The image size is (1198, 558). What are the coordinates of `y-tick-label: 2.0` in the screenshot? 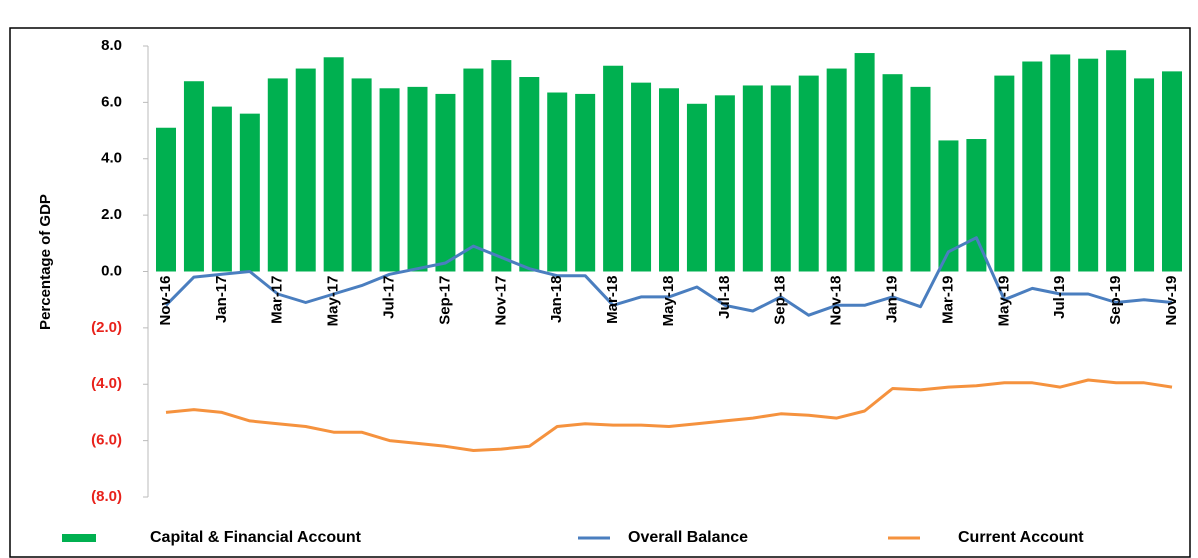 It's located at (111, 214).